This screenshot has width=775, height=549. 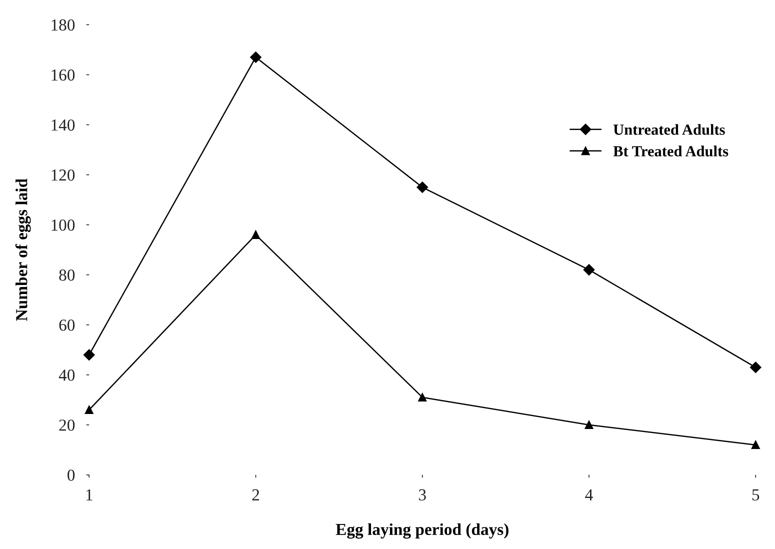 What do you see at coordinates (422, 531) in the screenshot?
I see `x-axis-title: Egg laying period (days)` at bounding box center [422, 531].